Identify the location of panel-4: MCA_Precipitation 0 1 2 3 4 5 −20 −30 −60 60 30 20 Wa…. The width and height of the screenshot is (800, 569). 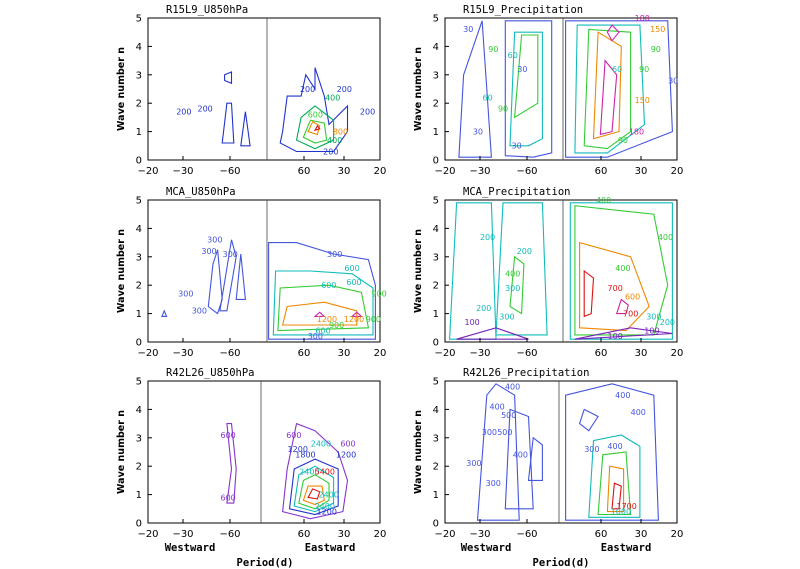
(548, 272).